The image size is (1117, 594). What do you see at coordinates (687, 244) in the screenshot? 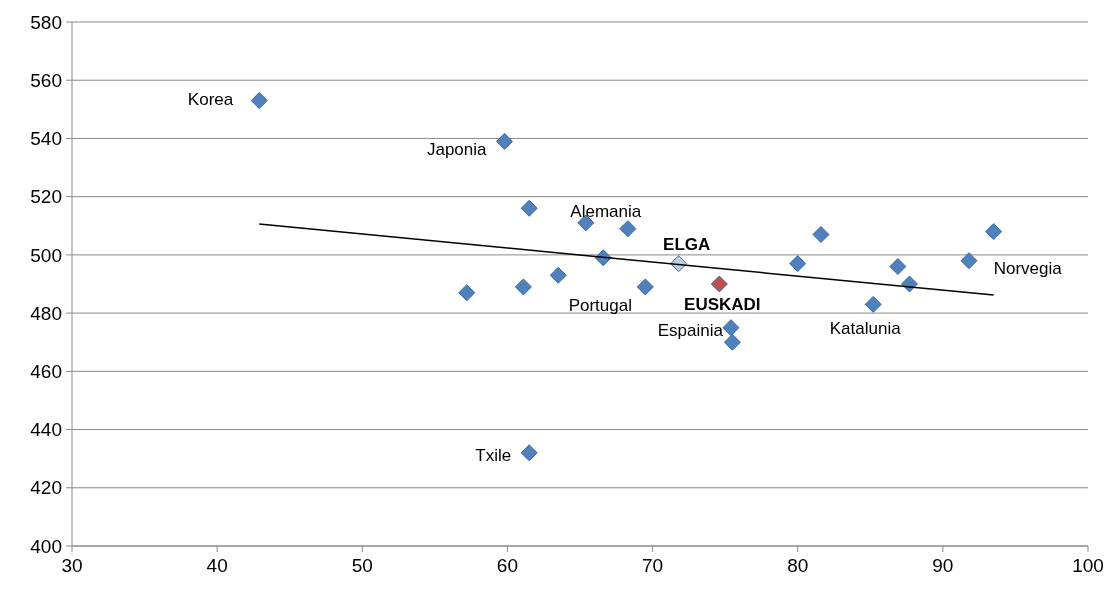
I see `series-label: ELGA` at bounding box center [687, 244].